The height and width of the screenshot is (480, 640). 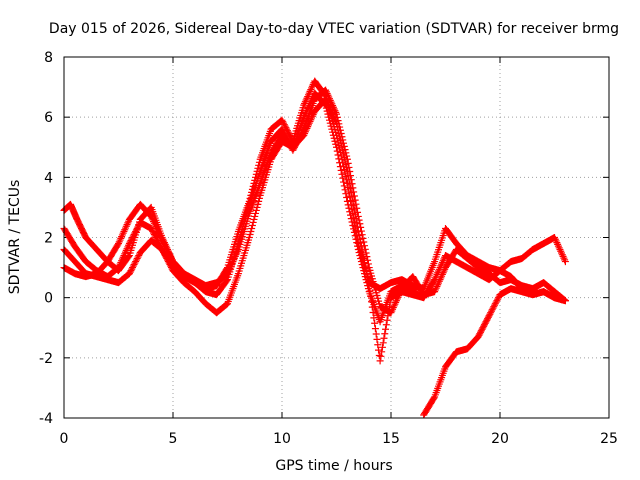 What do you see at coordinates (48, 239) in the screenshot?
I see `y-tick-label: 2` at bounding box center [48, 239].